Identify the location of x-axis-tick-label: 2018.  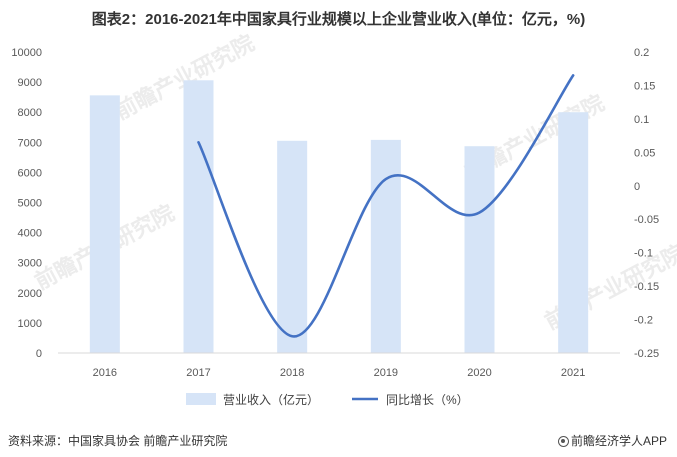
(292, 373).